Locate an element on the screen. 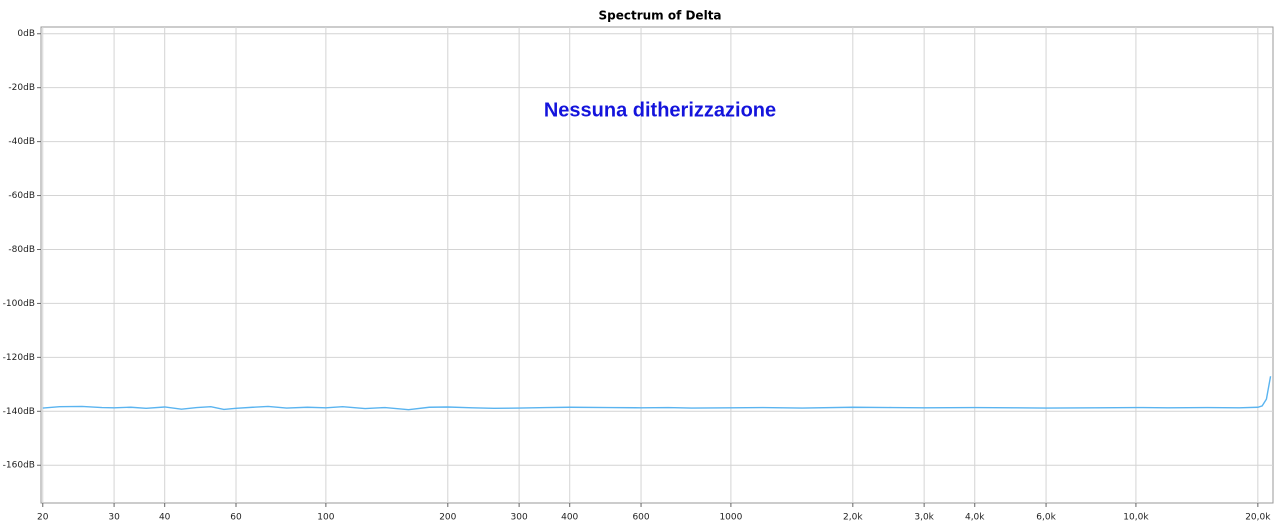 This screenshot has width=1280, height=527. y-tick-label: -120dB is located at coordinates (19, 358).